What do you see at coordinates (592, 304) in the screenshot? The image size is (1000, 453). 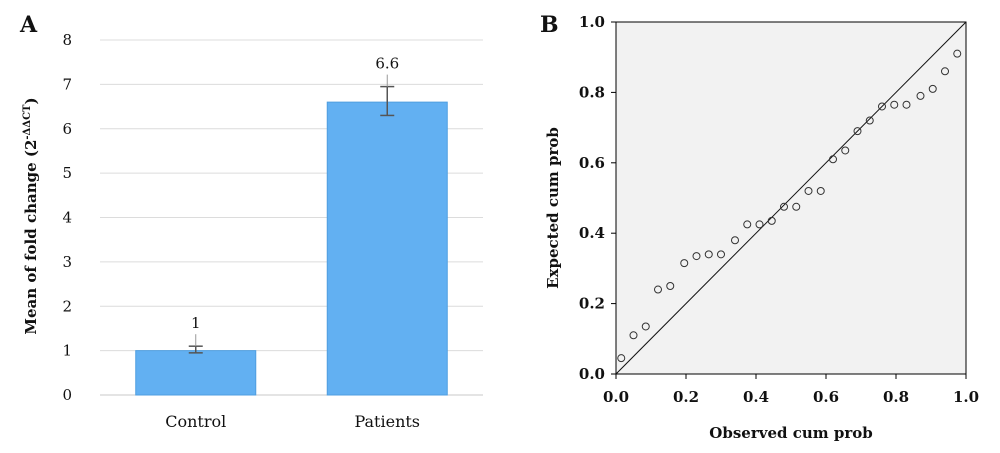 I see `panel-b-y-tick-label: 0.2` at bounding box center [592, 304].